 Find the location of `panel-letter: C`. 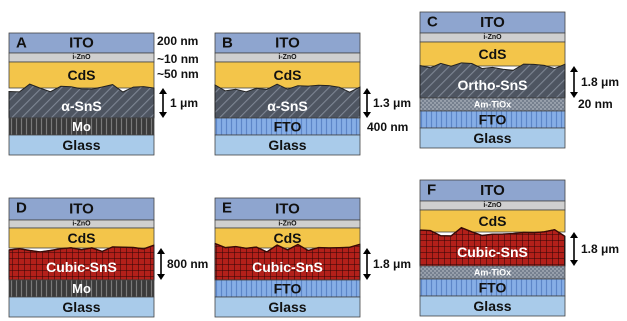

panel-letter: C is located at coordinates (432, 22).